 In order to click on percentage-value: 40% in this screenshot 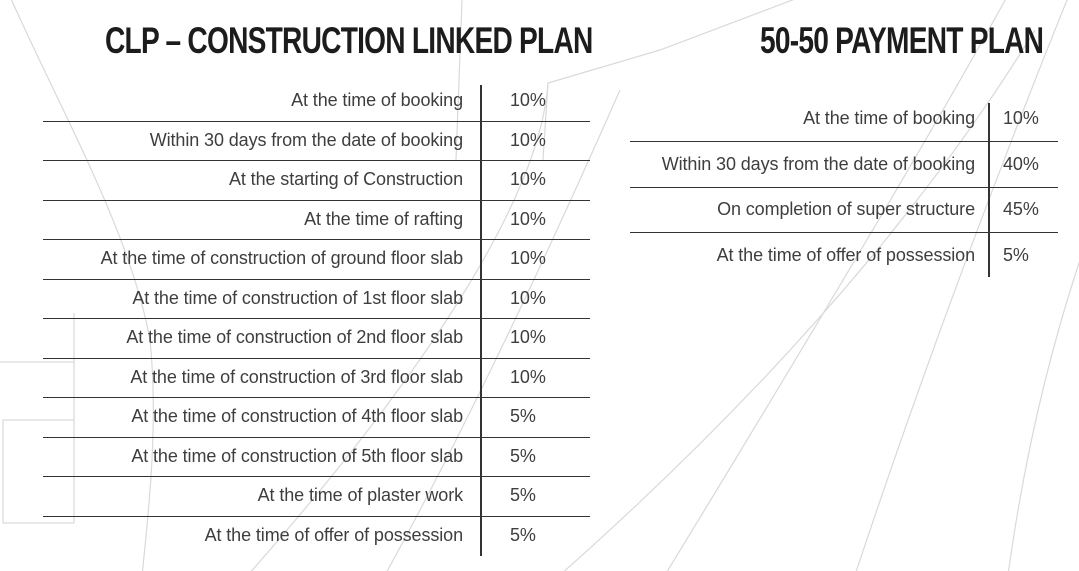, I will do `click(1021, 163)`.